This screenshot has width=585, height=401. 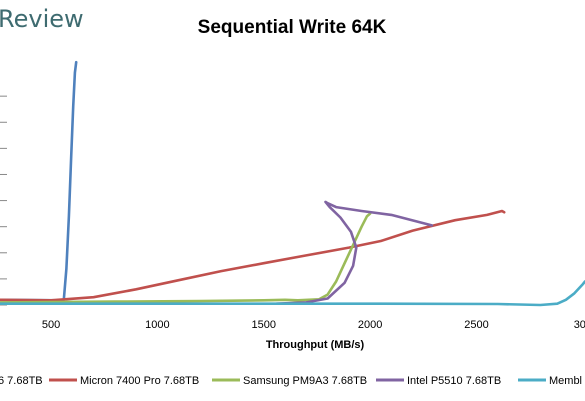 What do you see at coordinates (313, 325) in the screenshot?
I see `x-axis-ticks: 500 1000 1500 2000 2500 300` at bounding box center [313, 325].